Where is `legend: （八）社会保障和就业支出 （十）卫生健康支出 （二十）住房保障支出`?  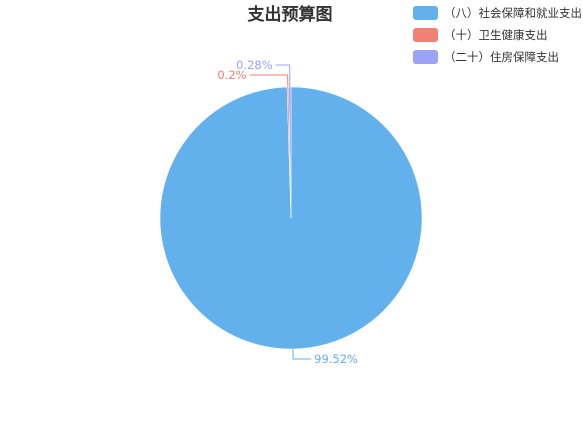 legend: （八）社会保障和就业支出 （十）卫生健康支出 （二十）住房保障支出 is located at coordinates (497, 35).